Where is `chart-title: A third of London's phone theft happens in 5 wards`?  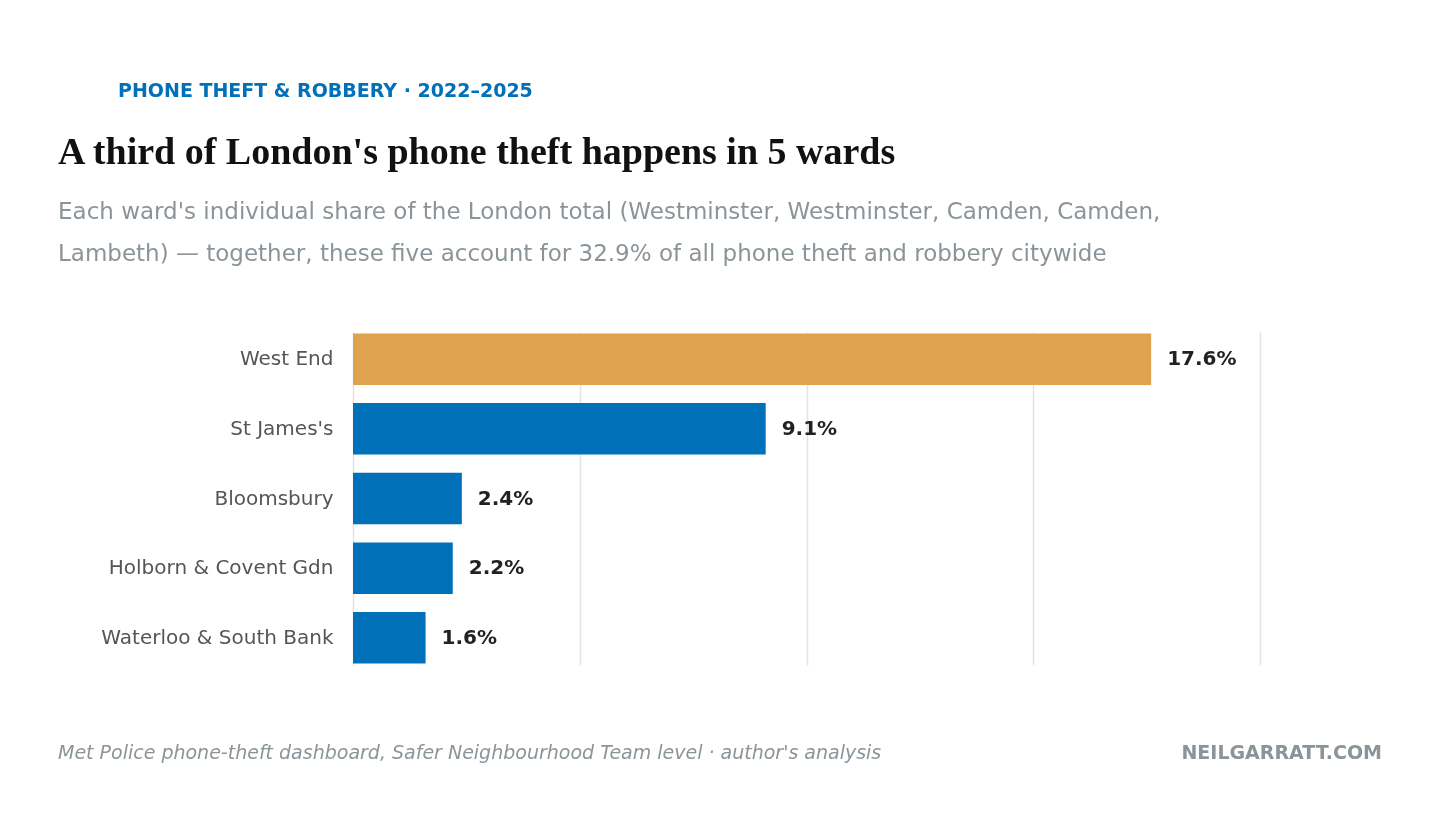 chart-title: A third of London's phone theft happens in 5 wards is located at coordinates (477, 151).